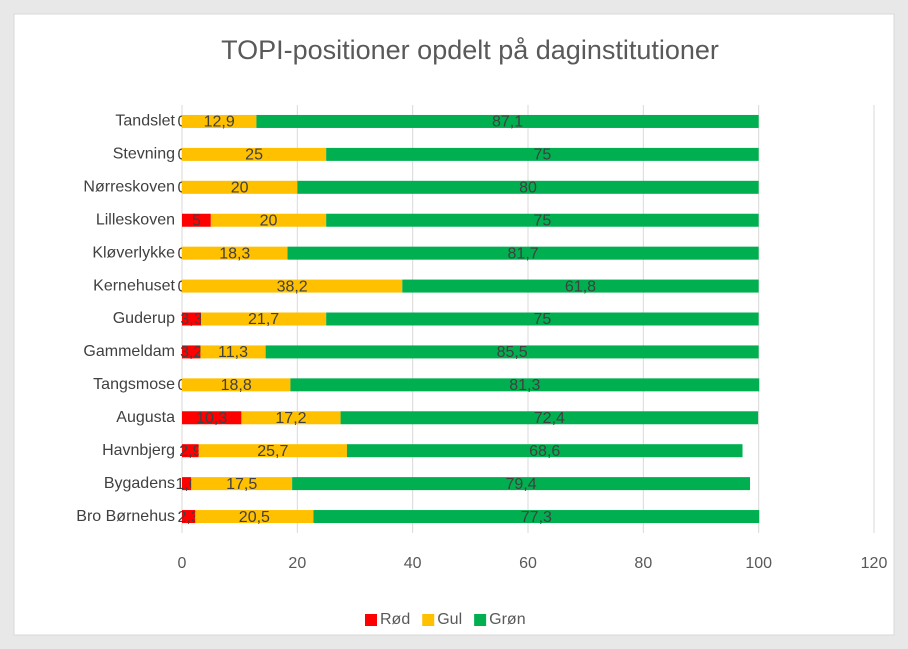  What do you see at coordinates (297, 563) in the screenshot?
I see `x-tick-label: 20` at bounding box center [297, 563].